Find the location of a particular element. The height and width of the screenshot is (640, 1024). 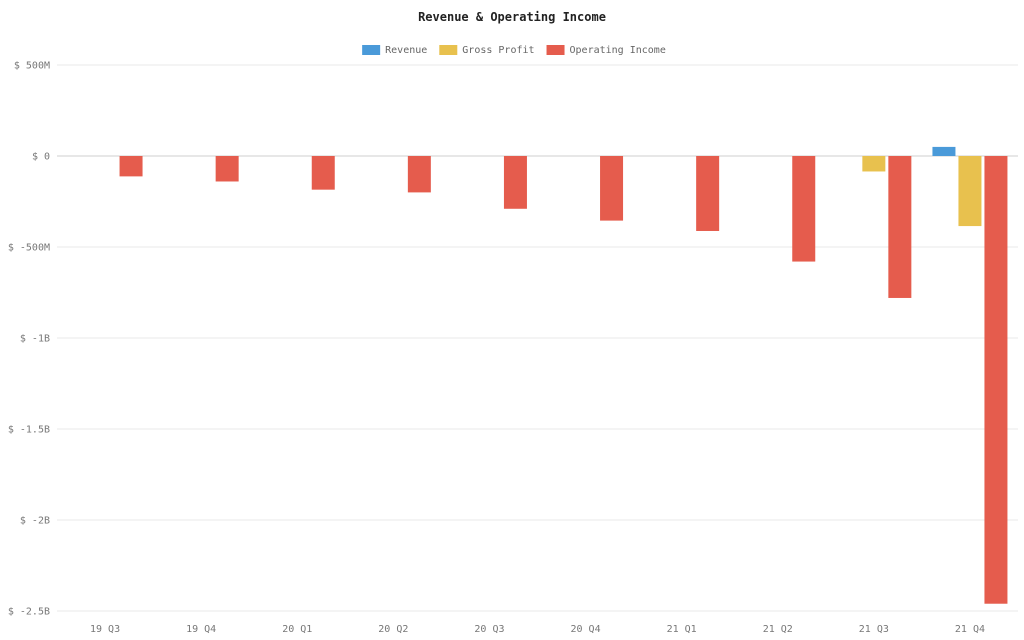

legend-label-revenue: Revenue is located at coordinates (406, 50).